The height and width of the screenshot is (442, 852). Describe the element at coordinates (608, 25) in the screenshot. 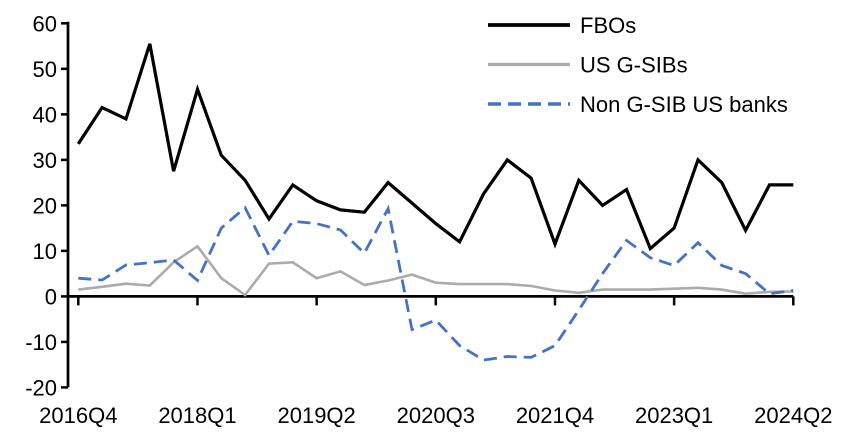

I see `legend-label-fbos: FBOs` at that location.